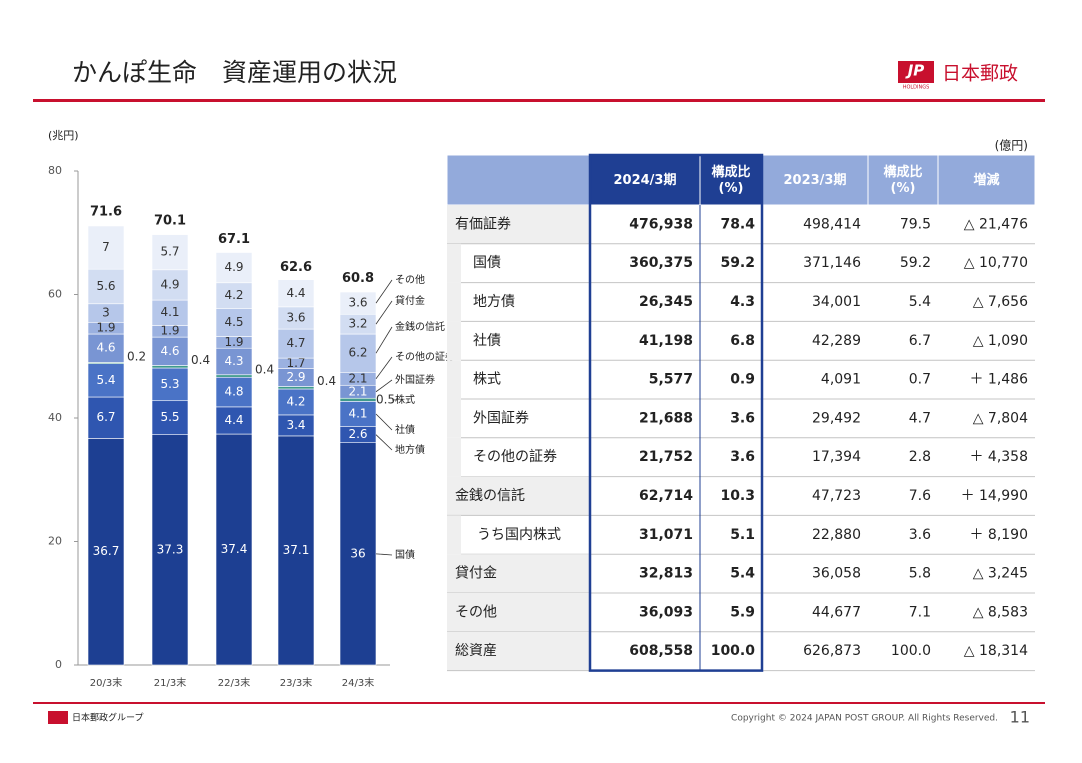 This screenshot has width=1082, height=763. Describe the element at coordinates (742, 612) in the screenshot. I see `cell-value: 5.9` at that location.